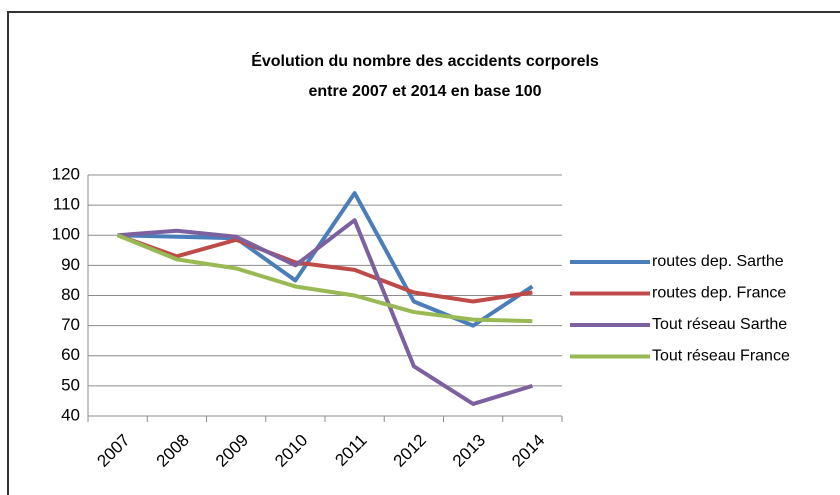  Describe the element at coordinates (66, 204) in the screenshot. I see `y-tick-label: 110` at that location.